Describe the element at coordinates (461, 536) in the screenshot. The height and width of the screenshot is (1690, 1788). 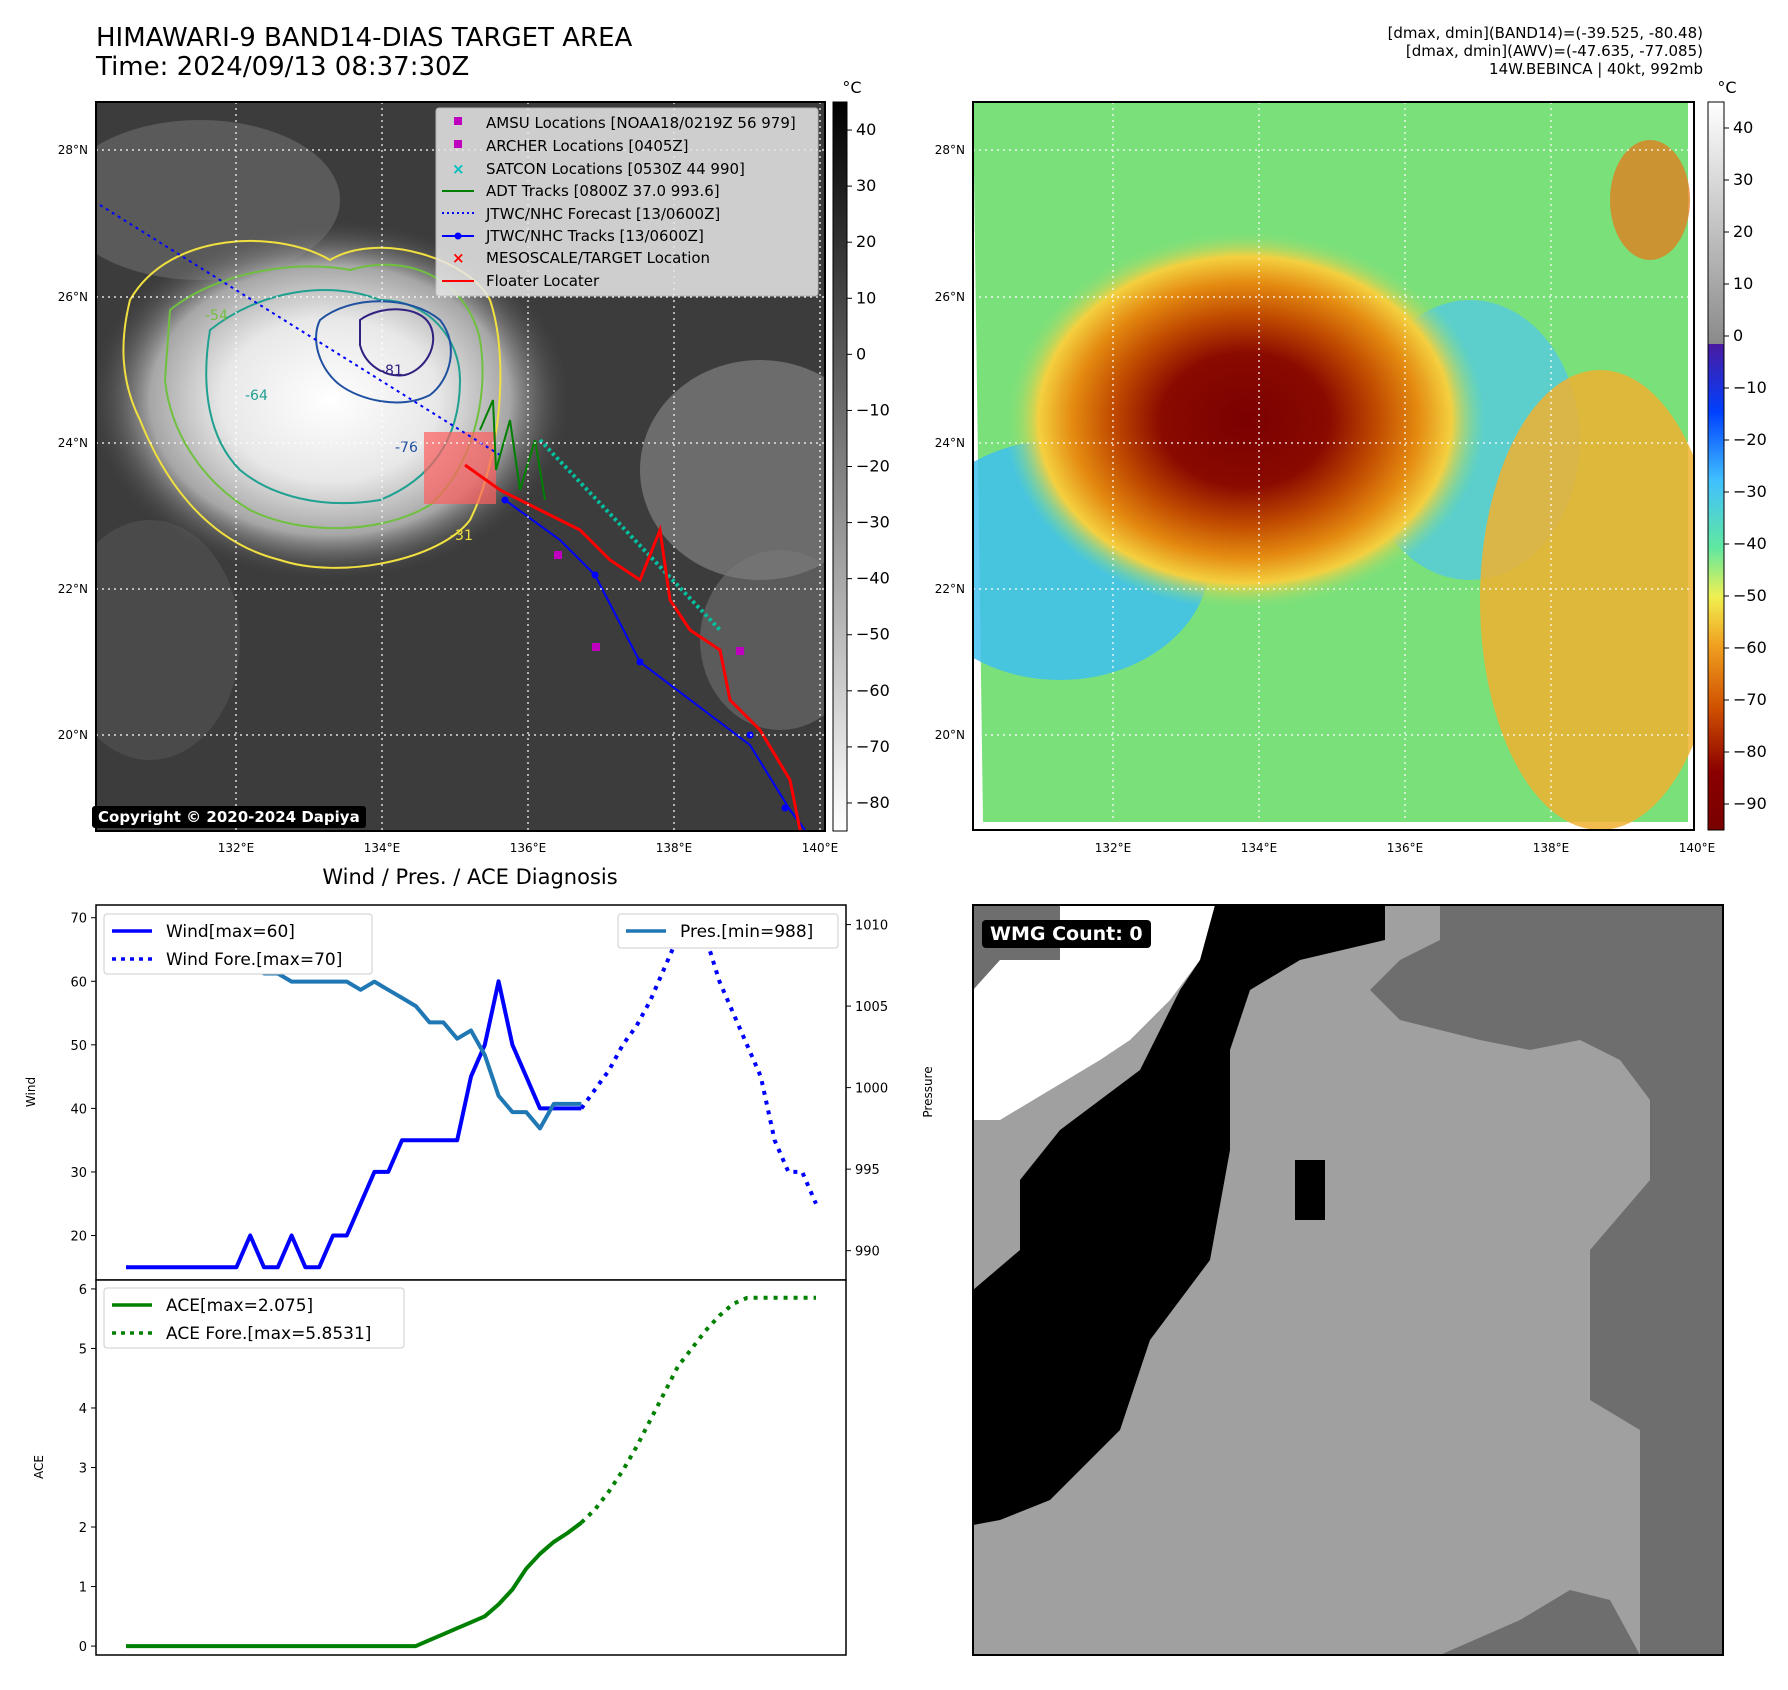
I see `contour-label: -31` at that location.